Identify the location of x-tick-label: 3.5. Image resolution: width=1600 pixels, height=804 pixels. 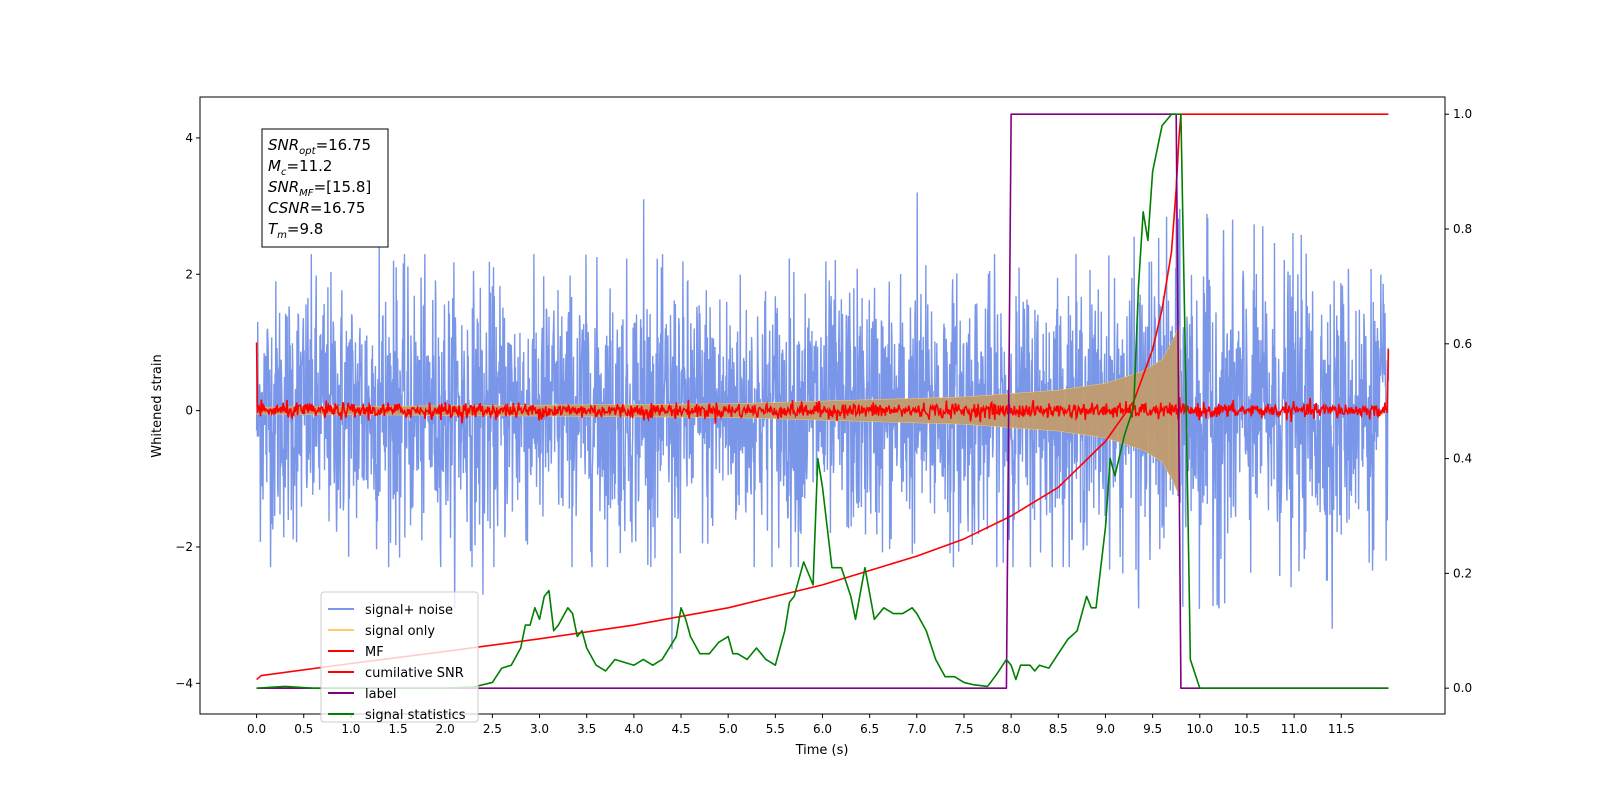
(586, 729).